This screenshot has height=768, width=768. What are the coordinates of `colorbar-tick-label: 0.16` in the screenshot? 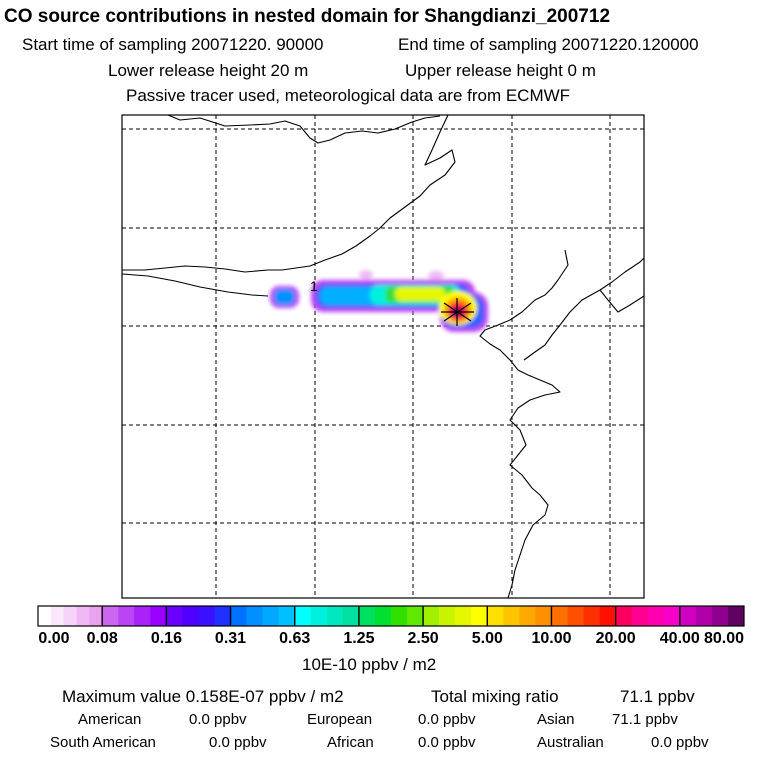 It's located at (166, 638).